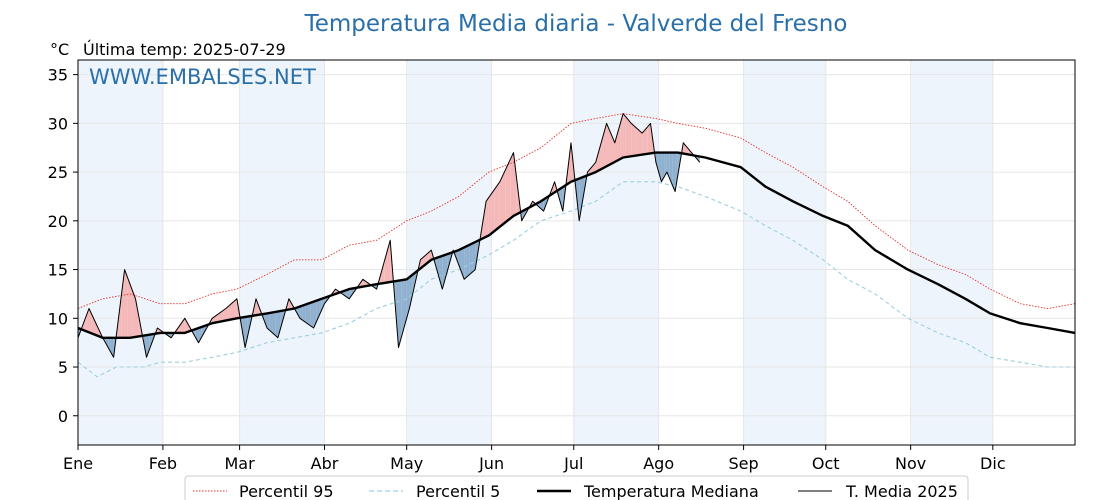 The width and height of the screenshot is (1120, 500). Describe the element at coordinates (286, 491) in the screenshot. I see `legend-label-p95: Percentil 95` at that location.